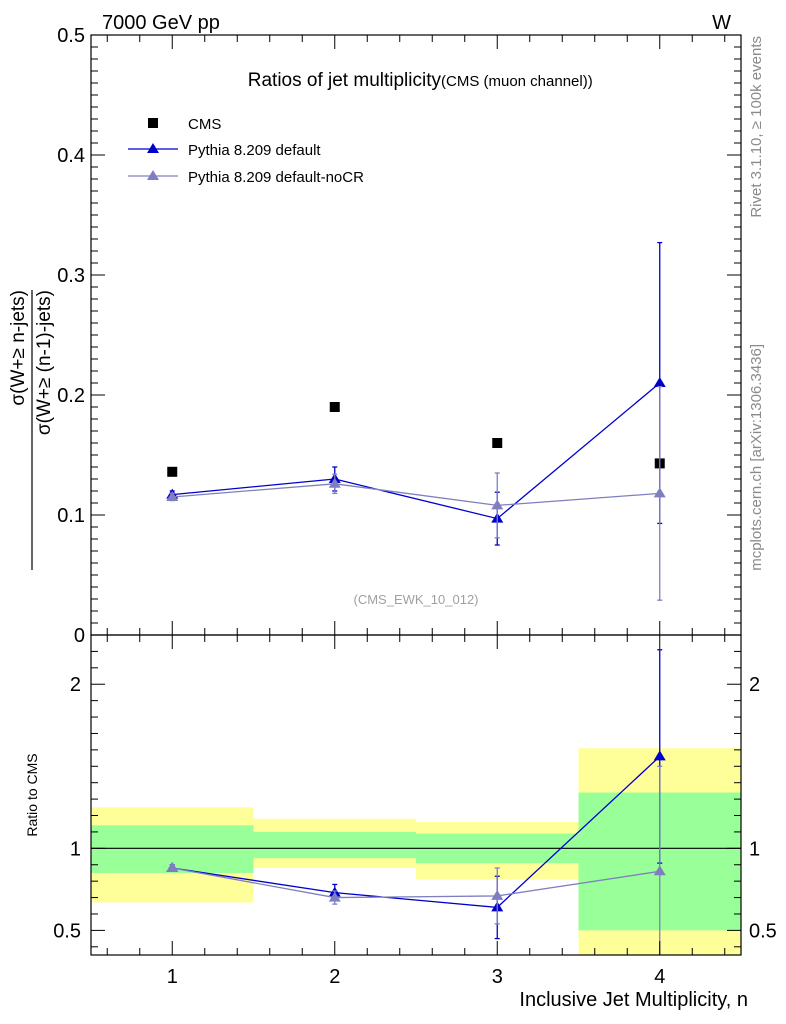  Describe the element at coordinates (161, 23) in the screenshot. I see `energy-label: 7000 GeV pp` at that location.